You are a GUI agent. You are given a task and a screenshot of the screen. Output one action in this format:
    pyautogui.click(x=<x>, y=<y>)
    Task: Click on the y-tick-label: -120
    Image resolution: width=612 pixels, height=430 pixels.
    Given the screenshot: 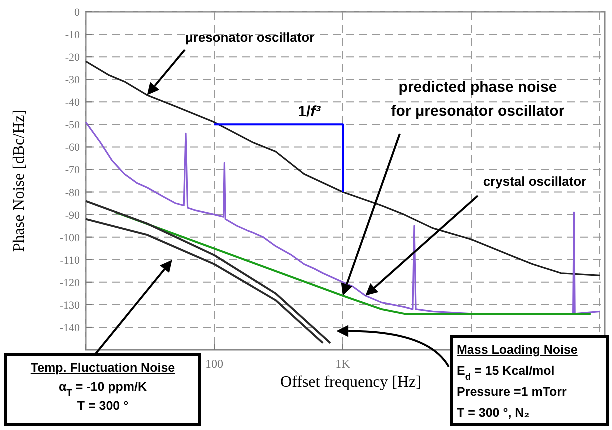 What is the action you would take?
    pyautogui.click(x=70, y=283)
    